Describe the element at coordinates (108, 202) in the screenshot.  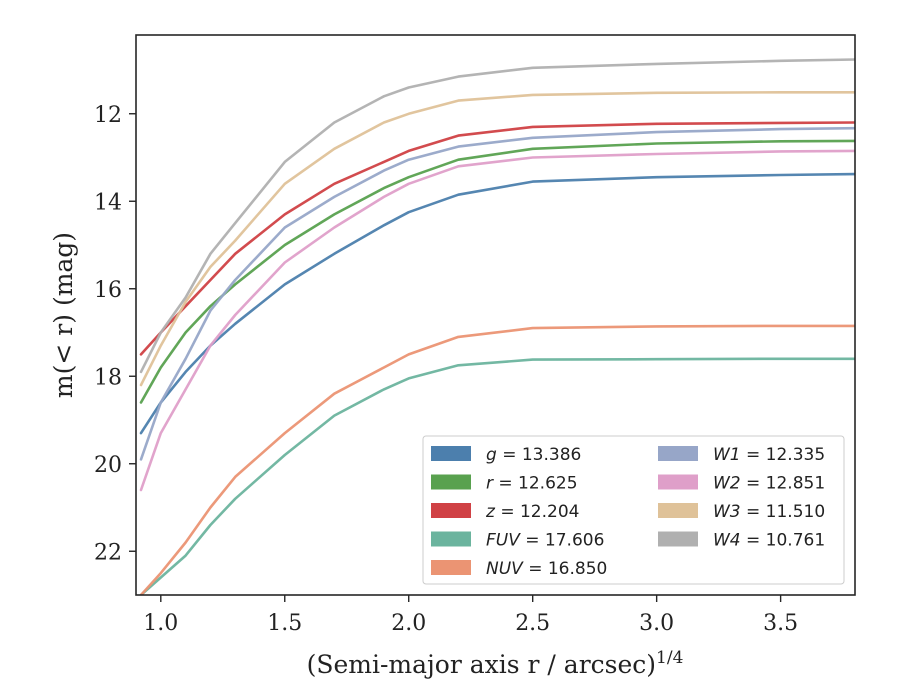
I see `y-tick-label: 14` at that location.